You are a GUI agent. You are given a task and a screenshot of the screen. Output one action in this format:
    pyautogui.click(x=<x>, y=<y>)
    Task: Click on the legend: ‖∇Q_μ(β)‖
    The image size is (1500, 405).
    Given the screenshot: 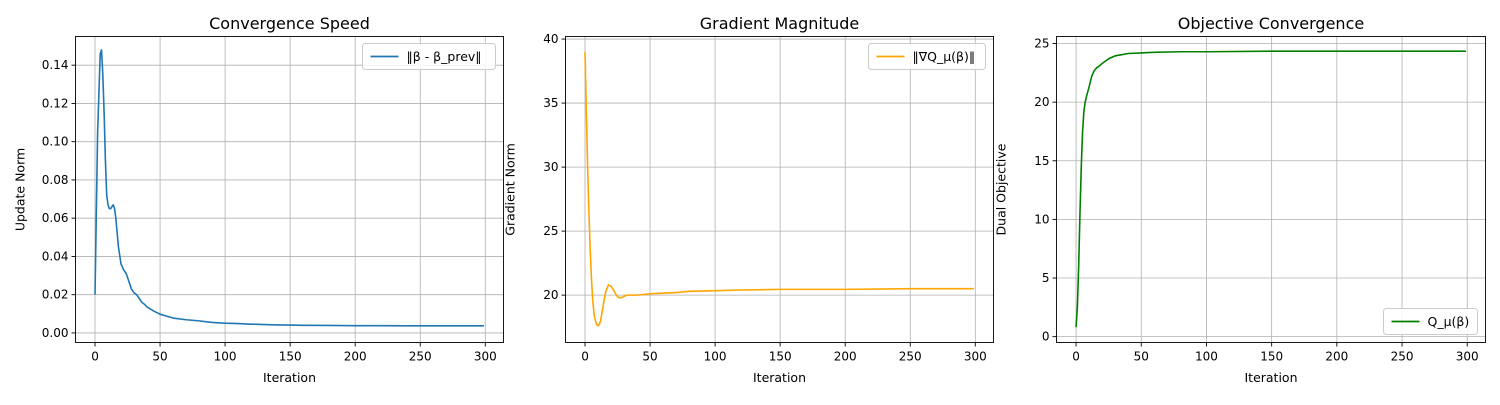 What is the action you would take?
    pyautogui.click(x=927, y=56)
    